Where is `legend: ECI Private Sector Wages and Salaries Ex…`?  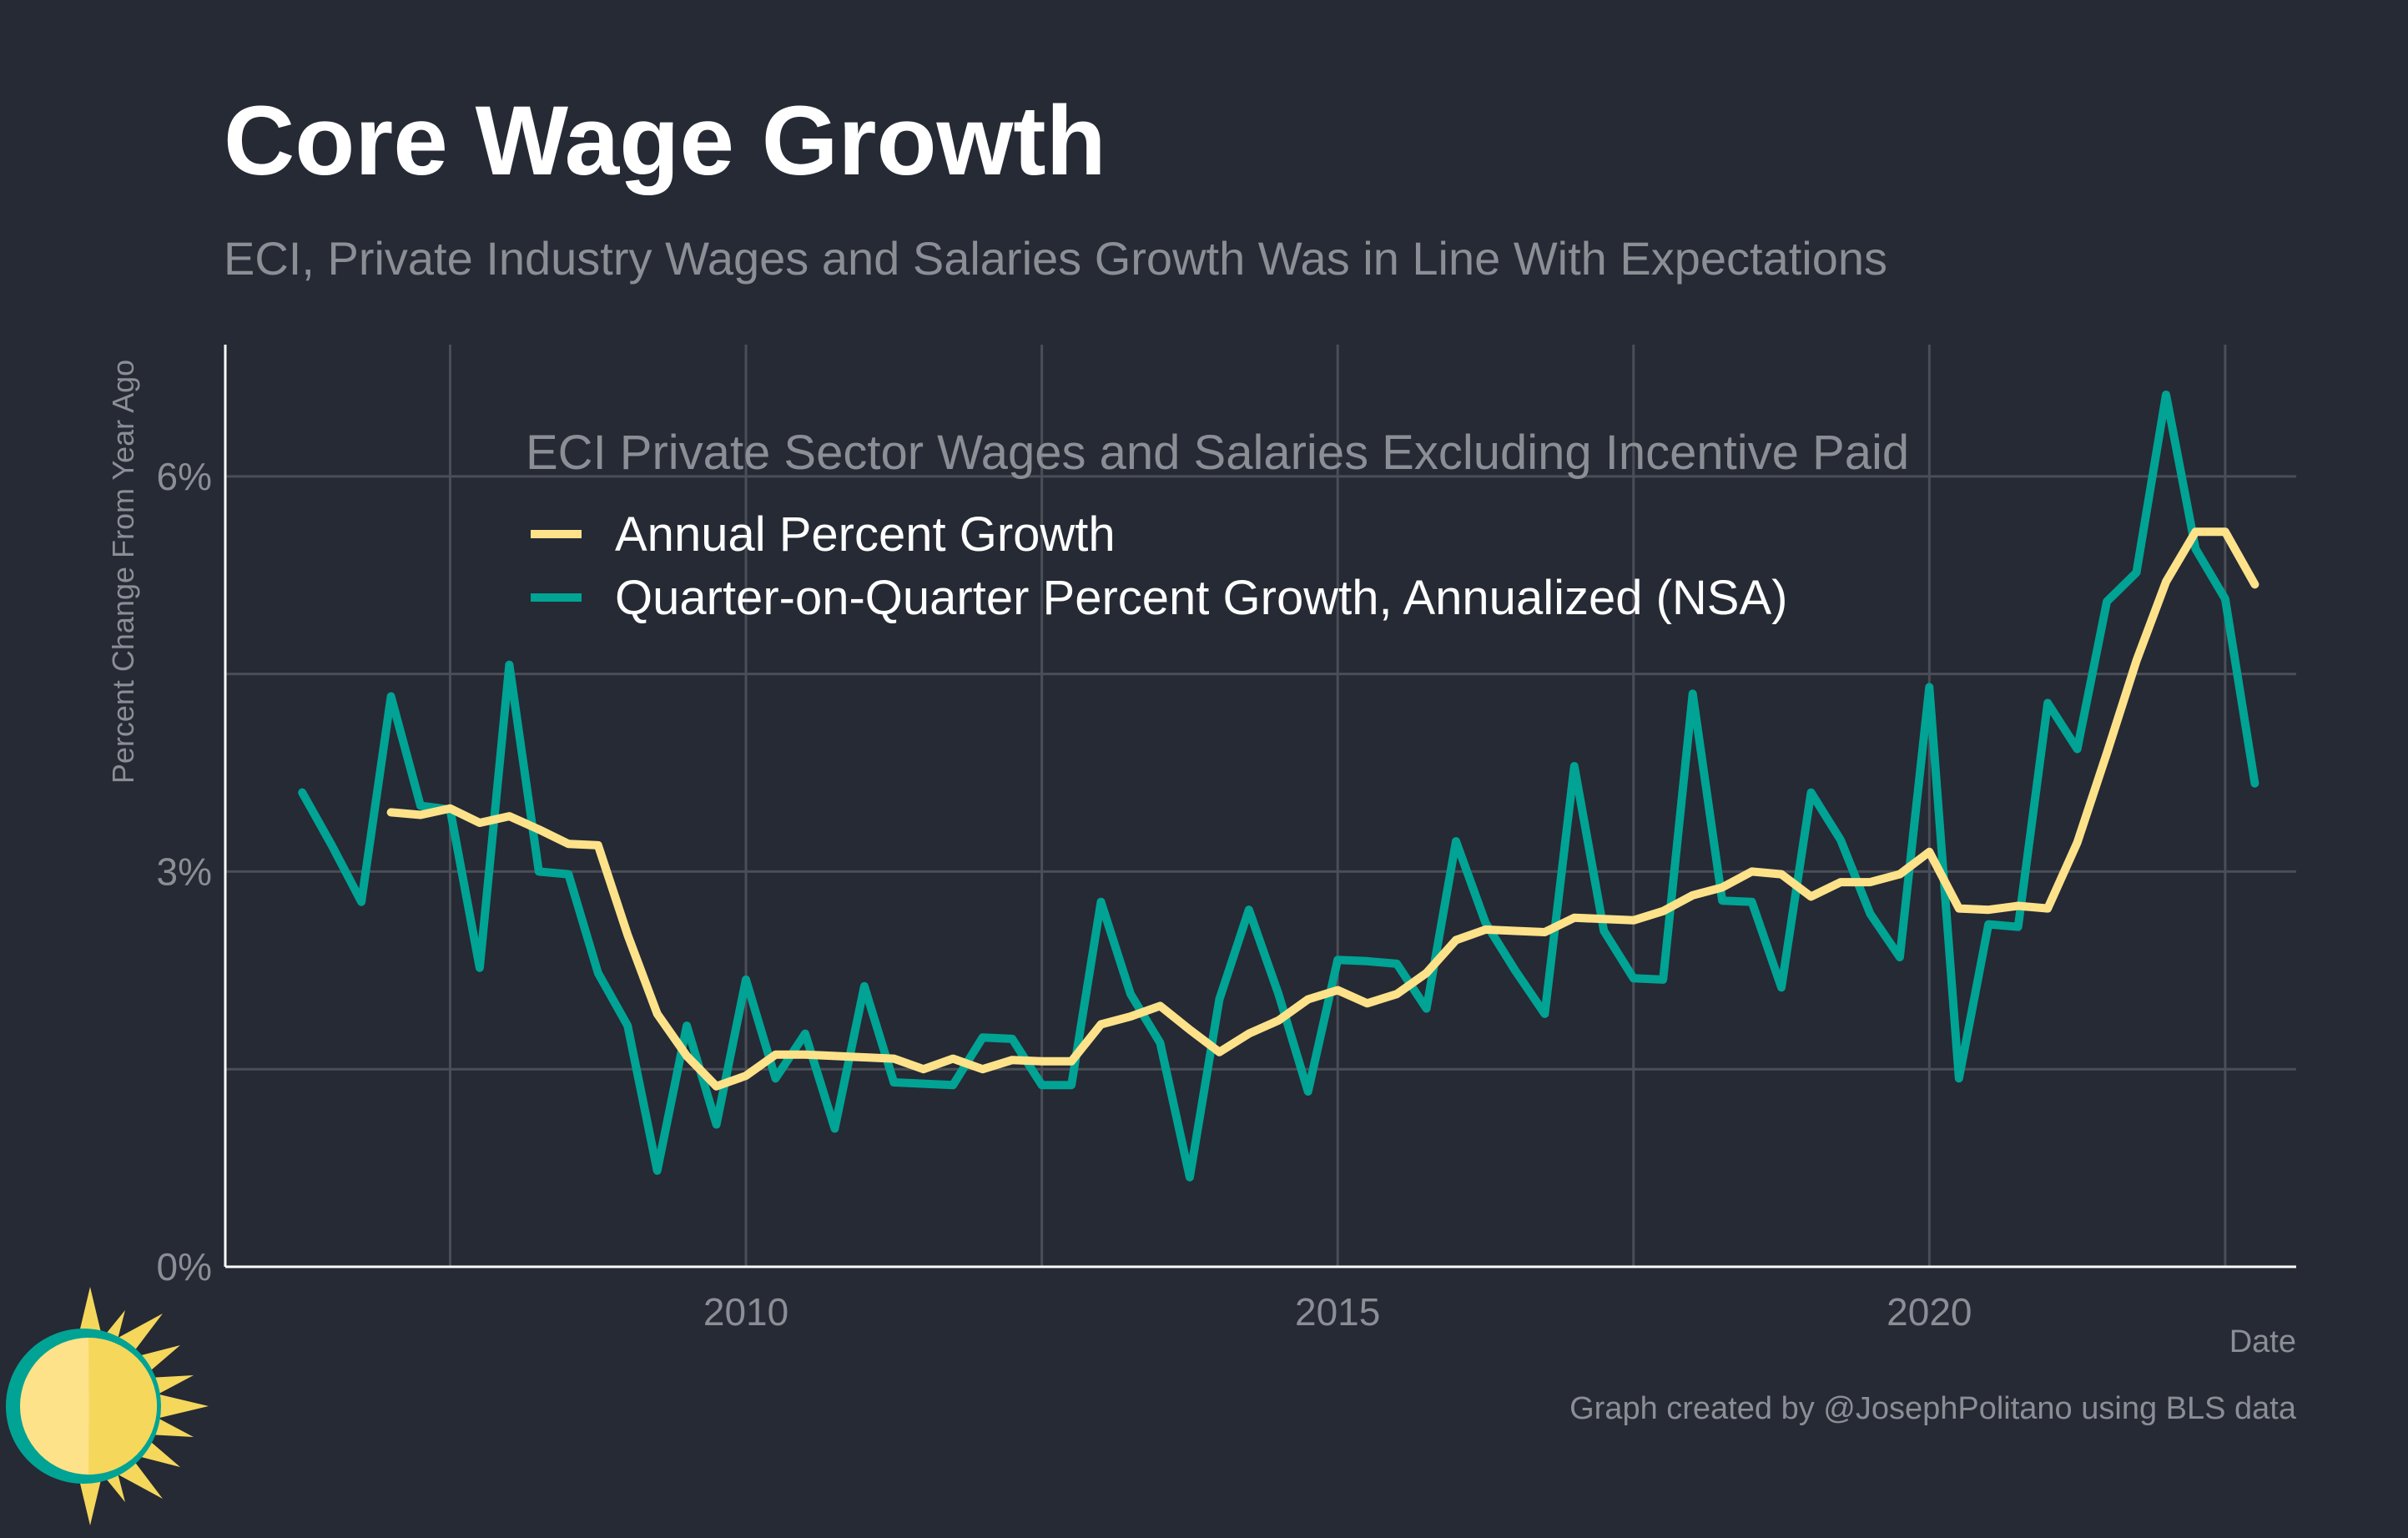
legend: ECI Private Sector Wages and Salaries Ex… is located at coordinates (1217, 525).